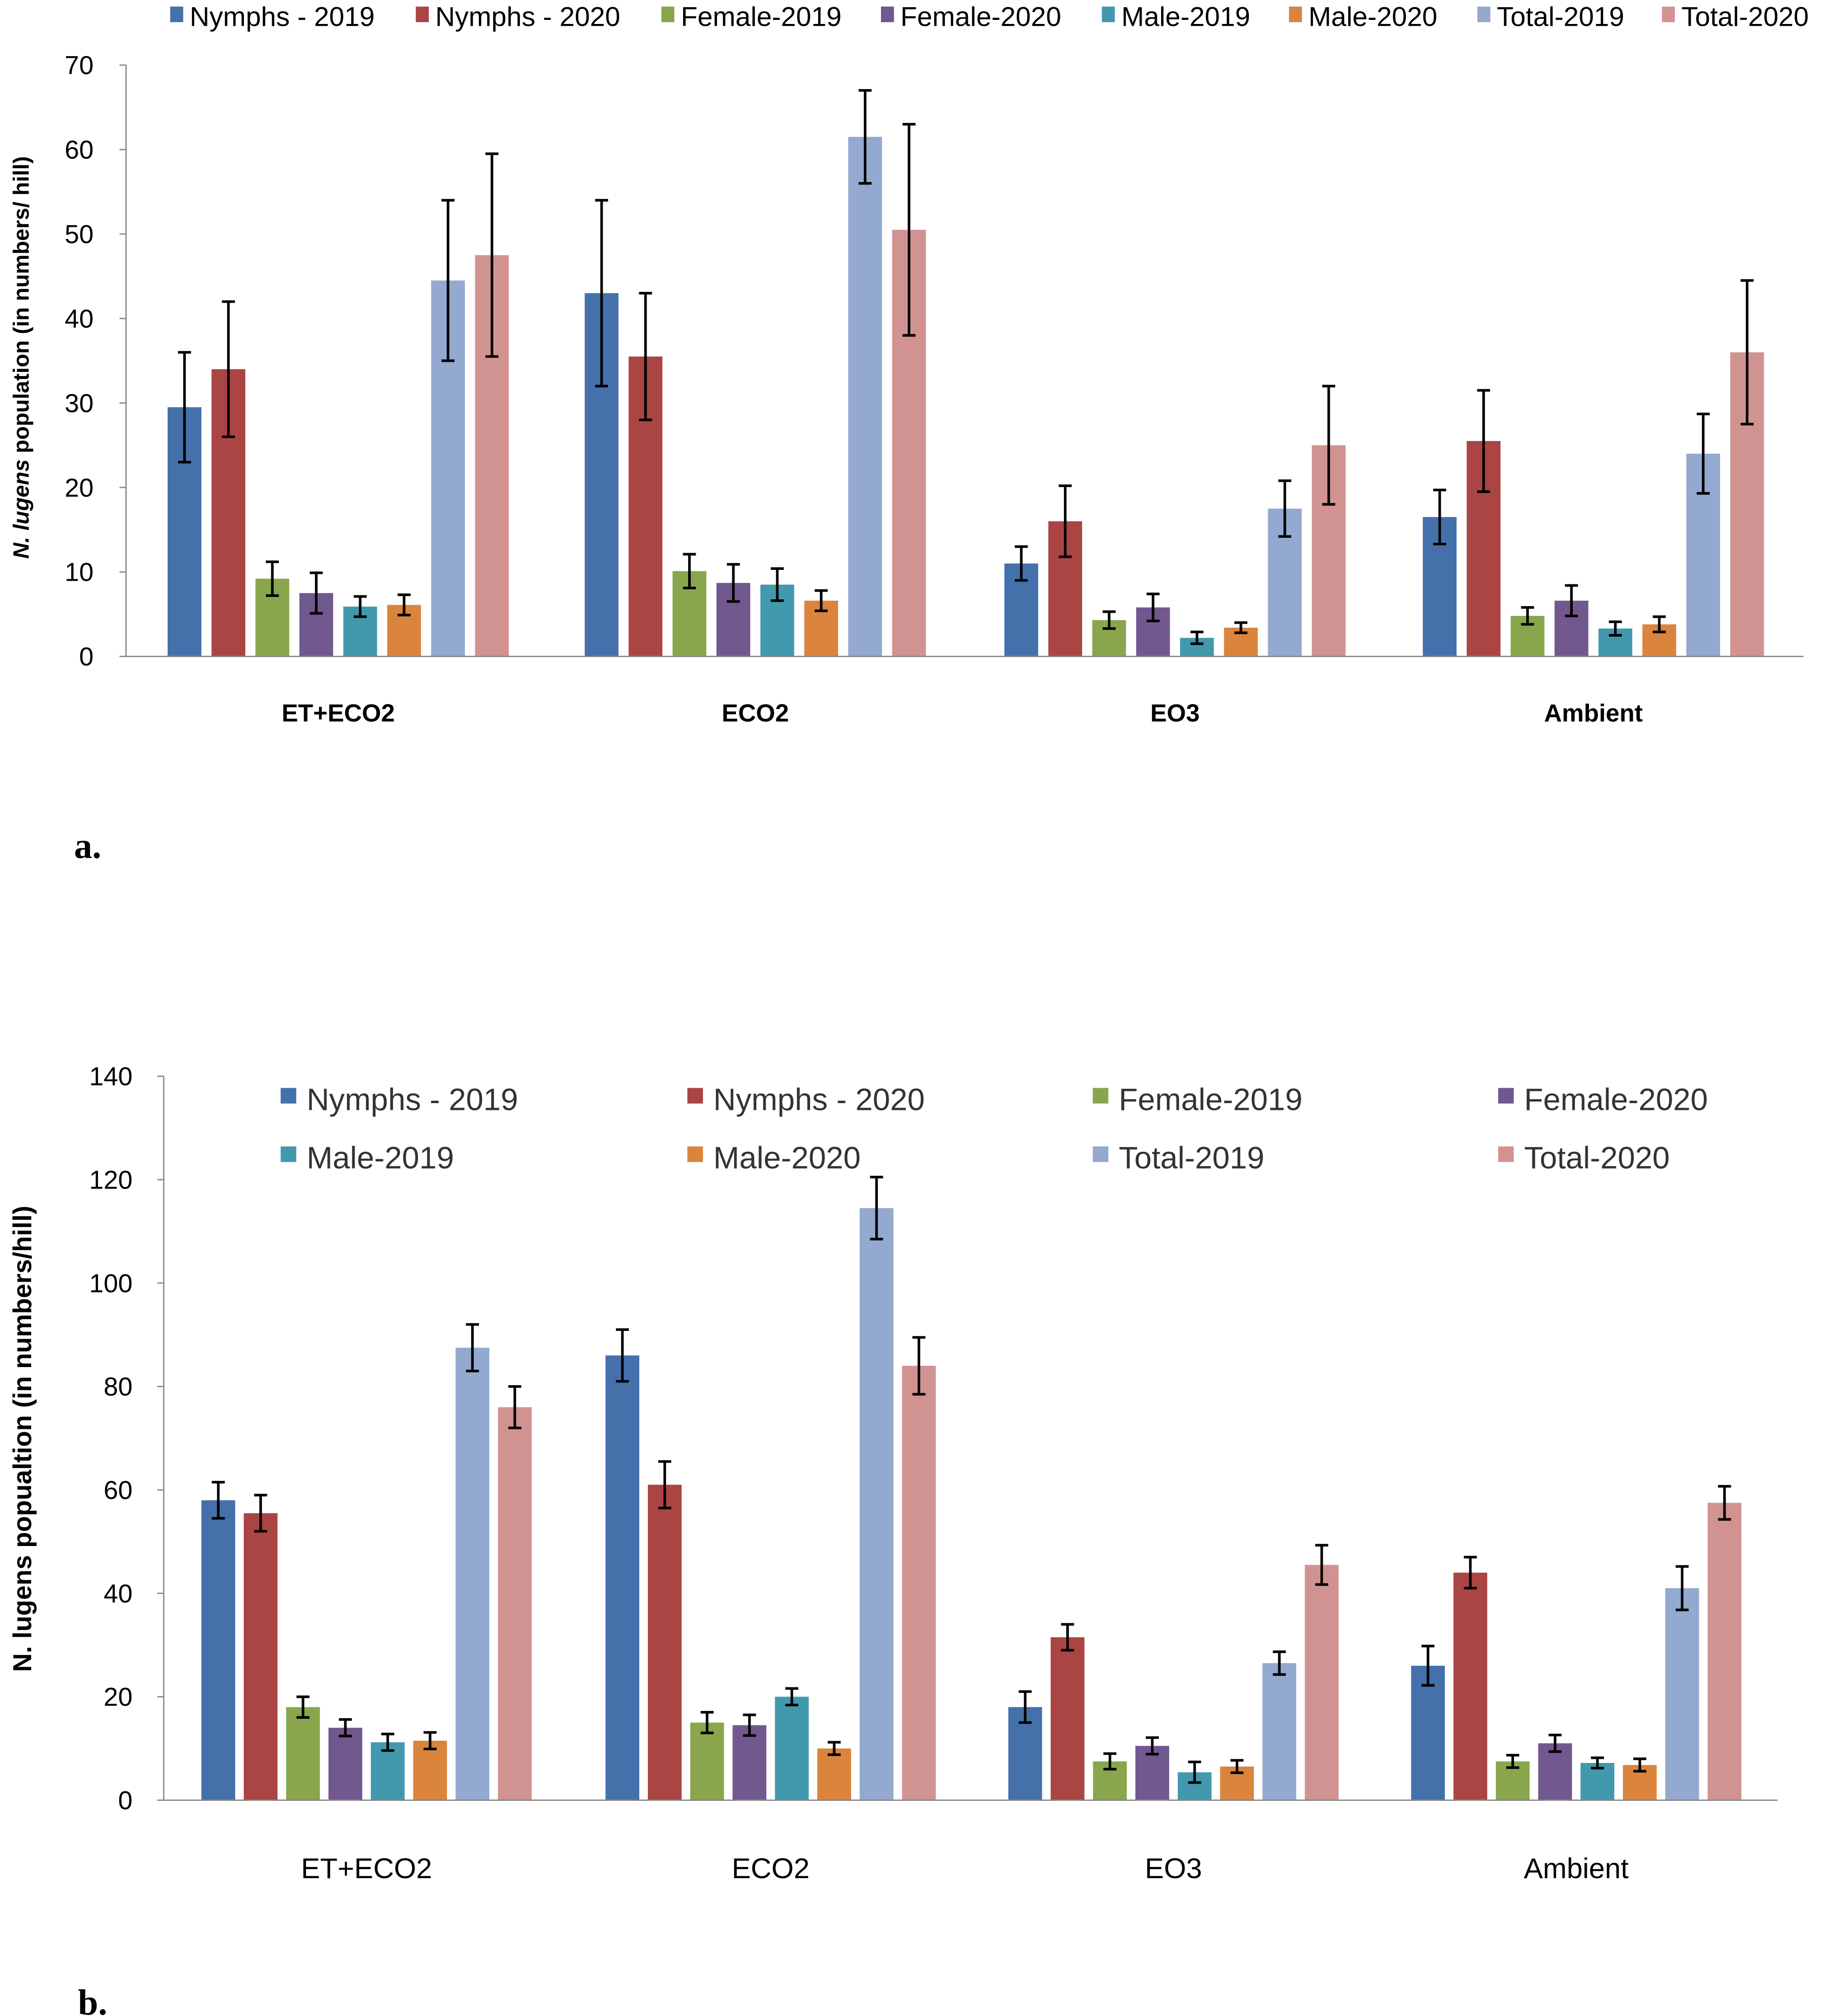 This screenshot has height=2016, width=1823. Describe the element at coordinates (79, 65) in the screenshot. I see `panel-a-y-tick-label: 70` at that location.